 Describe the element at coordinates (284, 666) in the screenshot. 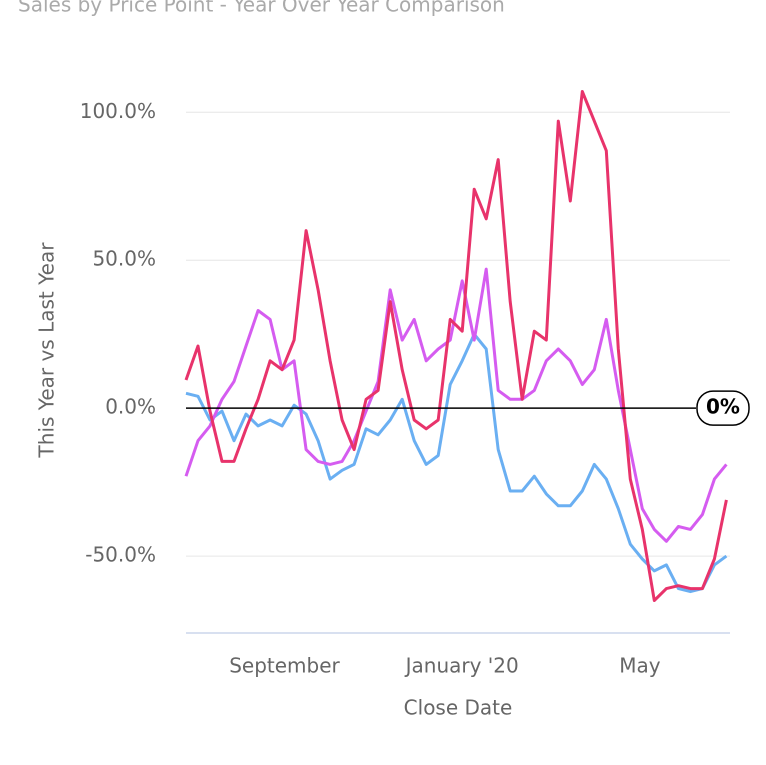

I see `x-tick-label: September` at that location.